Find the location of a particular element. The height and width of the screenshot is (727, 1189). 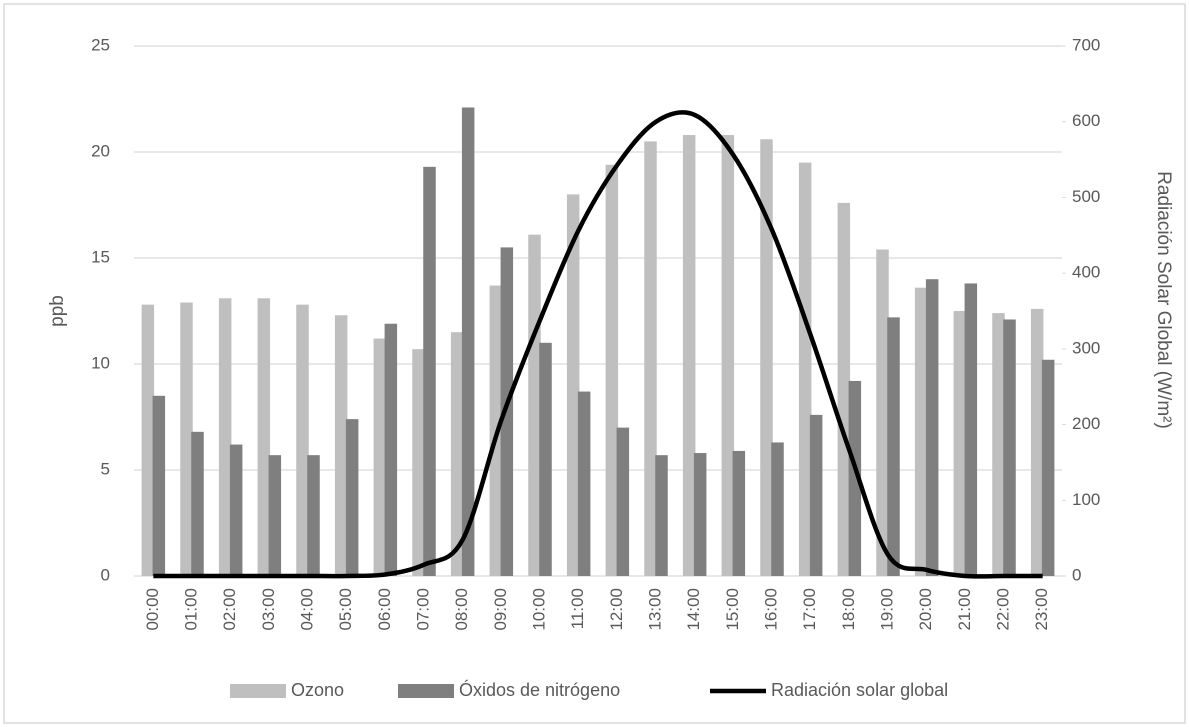

x-tick-label: 21:00 is located at coordinates (964, 609).